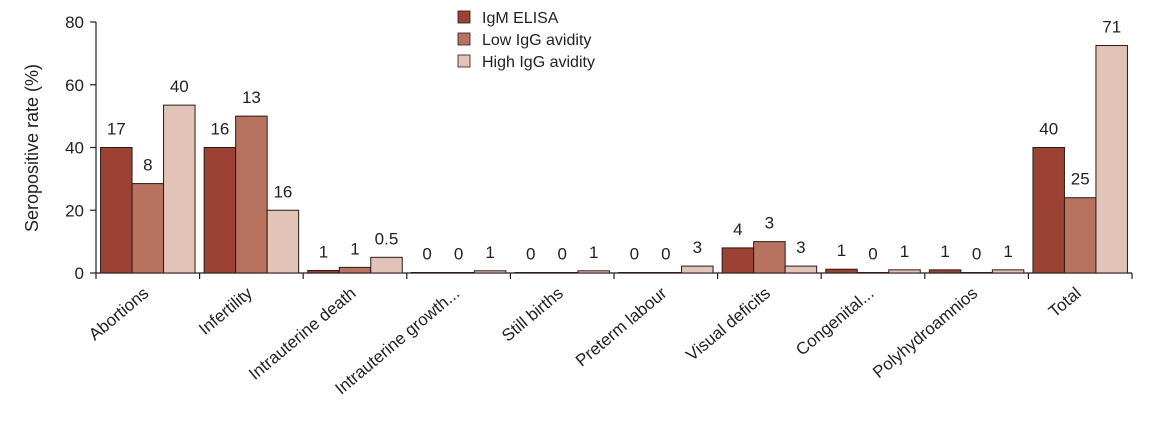 The width and height of the screenshot is (1156, 432). I want to click on x-tick-label: Abortions, so click(118, 314).